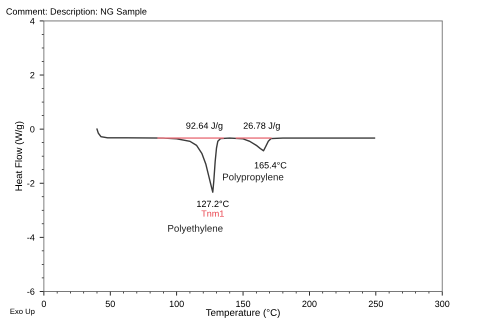 This screenshot has height=322, width=493. Describe the element at coordinates (177, 304) in the screenshot. I see `x-tick-label: 100` at that location.